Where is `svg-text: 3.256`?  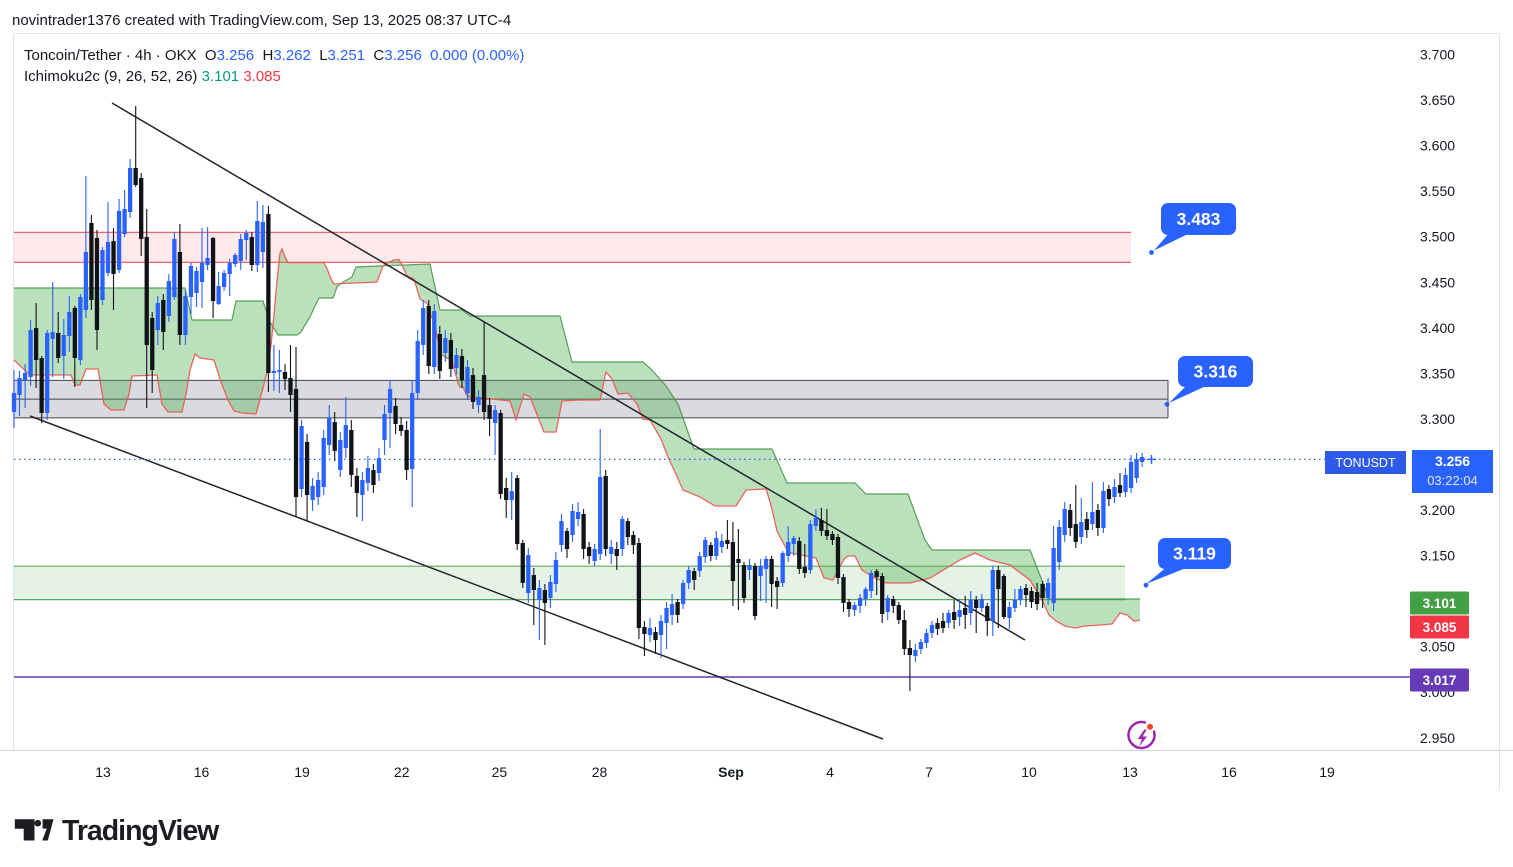
svg-text: 3.256 is located at coordinates (1452, 461).